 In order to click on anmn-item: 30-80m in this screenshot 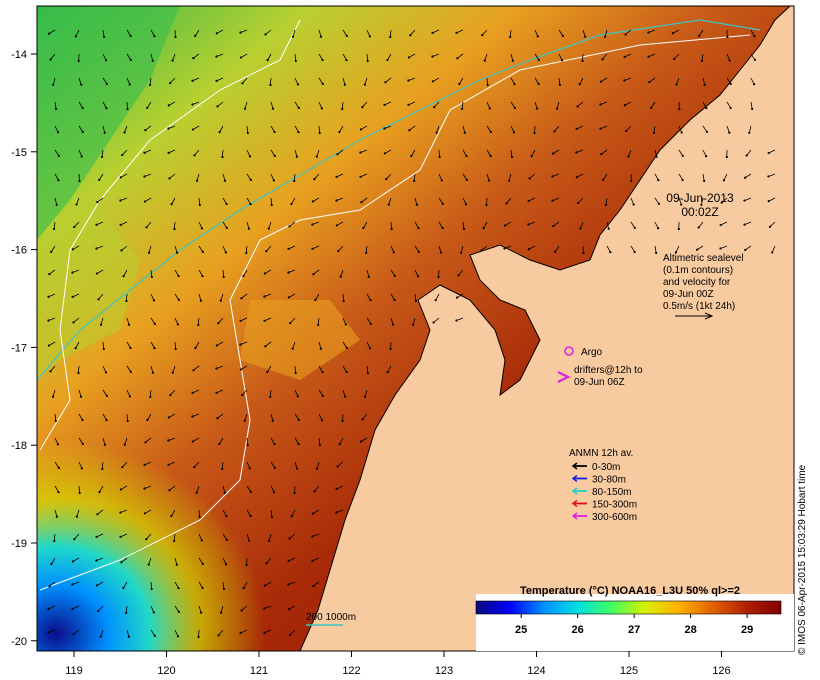, I will do `click(598, 480)`.